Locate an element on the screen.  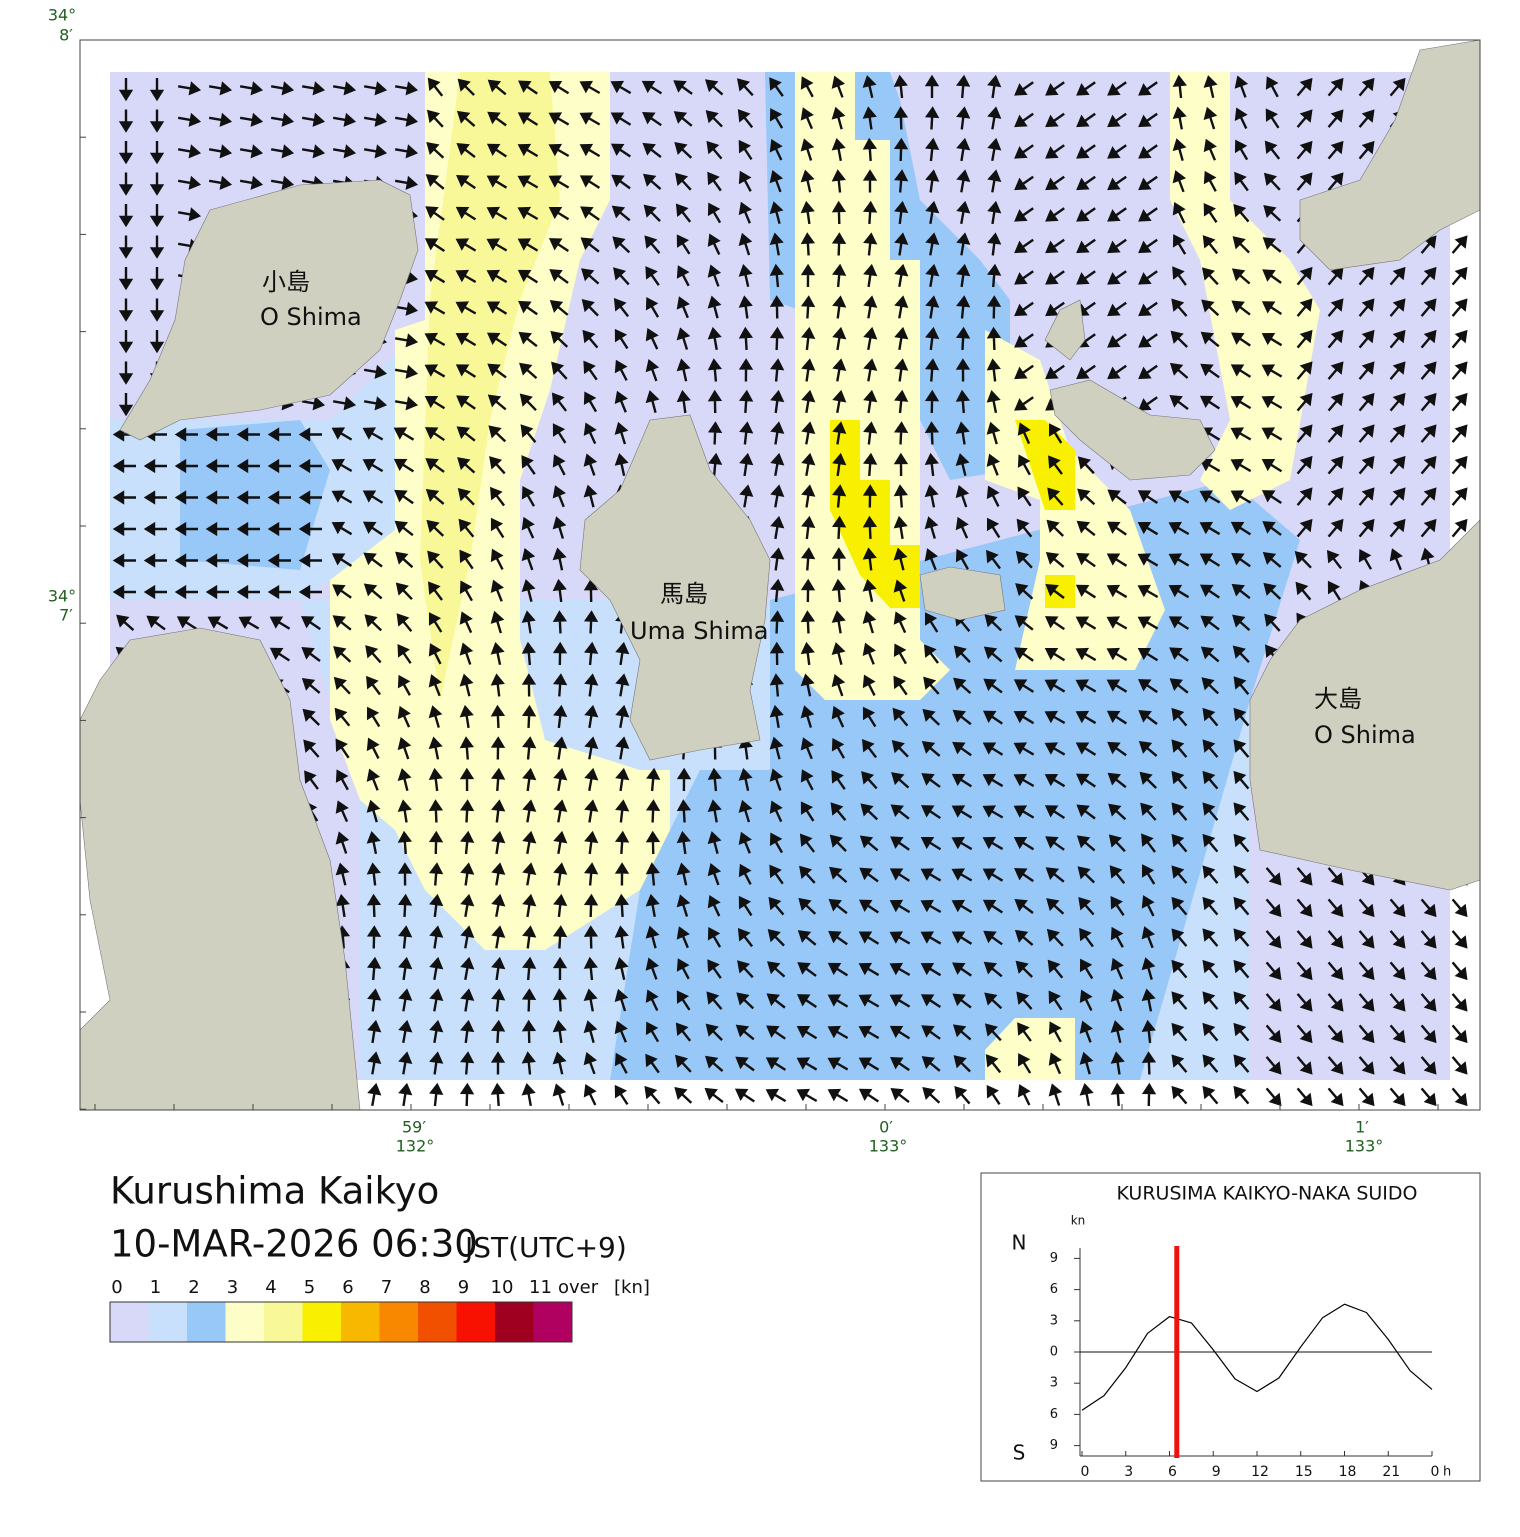
place-en: Uma Shima is located at coordinates (699, 631).